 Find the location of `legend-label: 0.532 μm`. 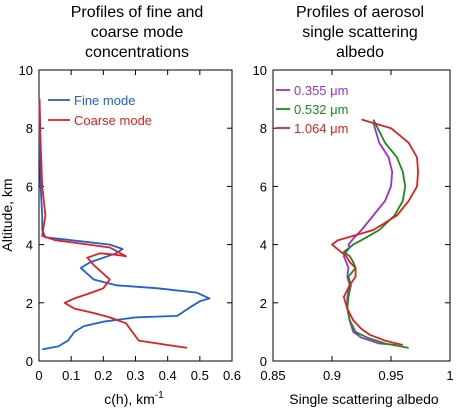

legend-label: 0.532 μm is located at coordinates (321, 109).